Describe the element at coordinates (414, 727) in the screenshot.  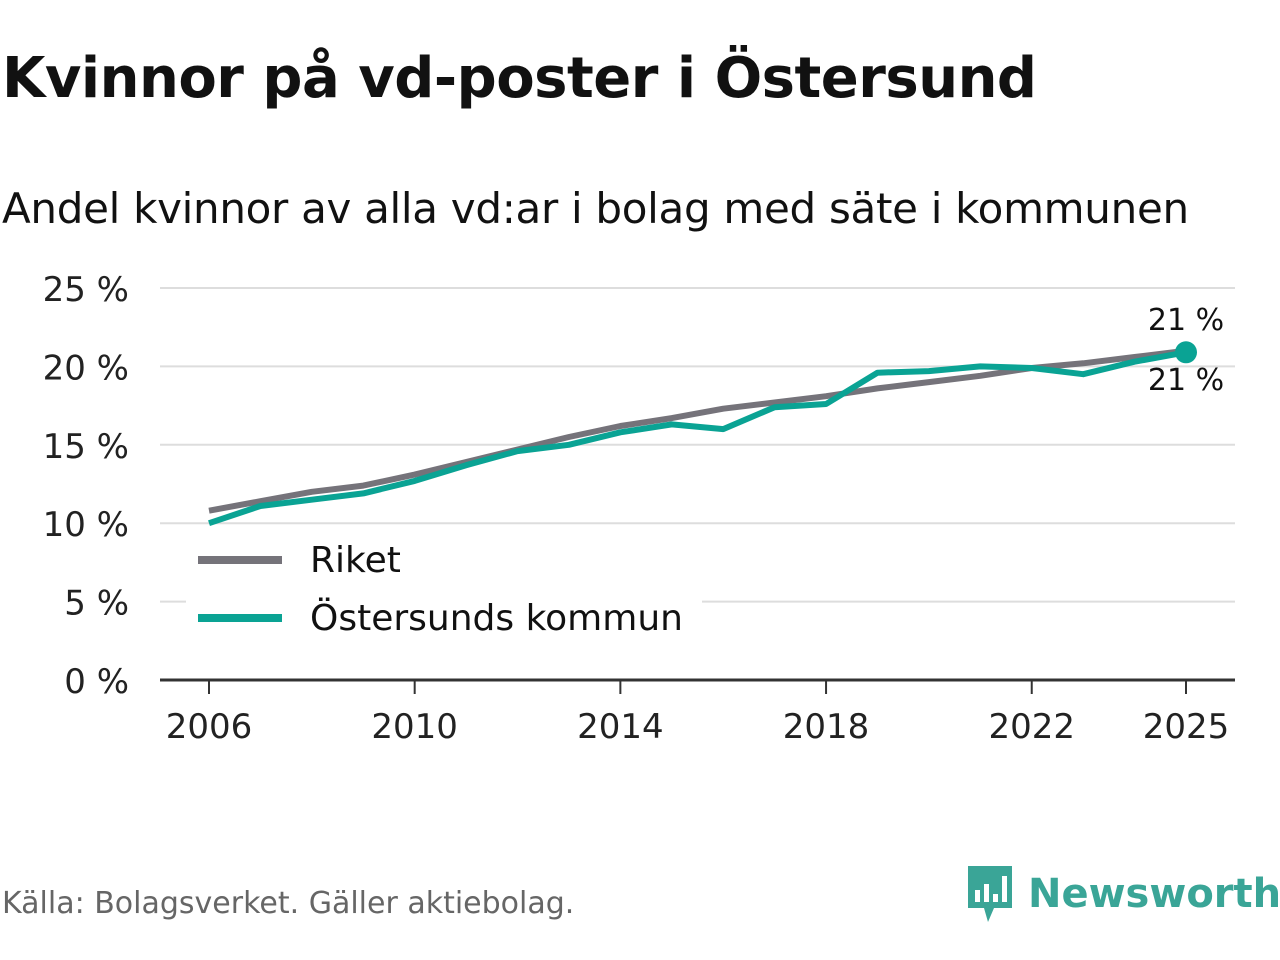
I see `x-tick-label: 2010` at that location.